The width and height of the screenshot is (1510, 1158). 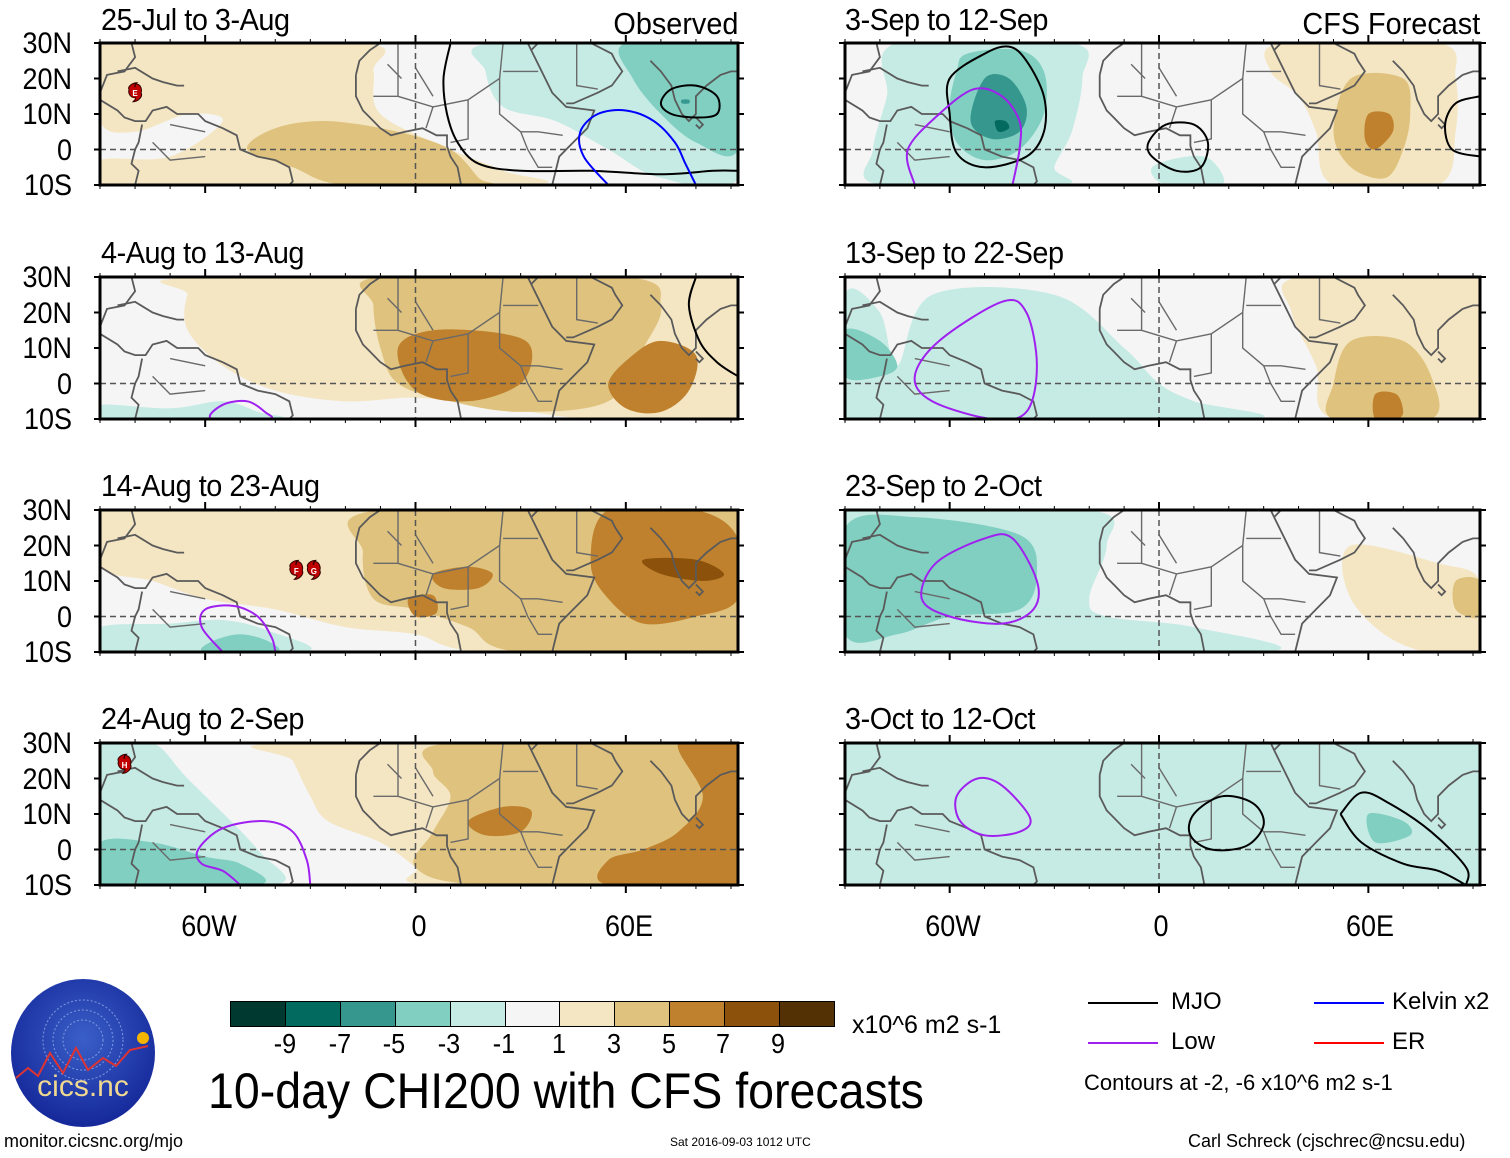 I want to click on colorbar-tick-label: -7, so click(x=339, y=1043).